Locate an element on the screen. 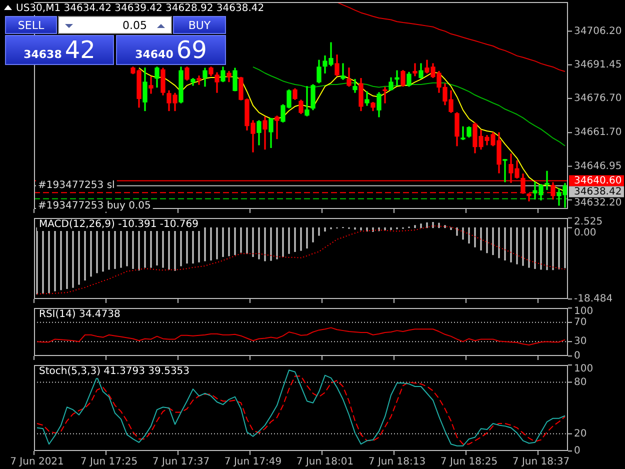 This screenshot has width=625, height=469. y-tick-label: 34646.95 is located at coordinates (598, 166).